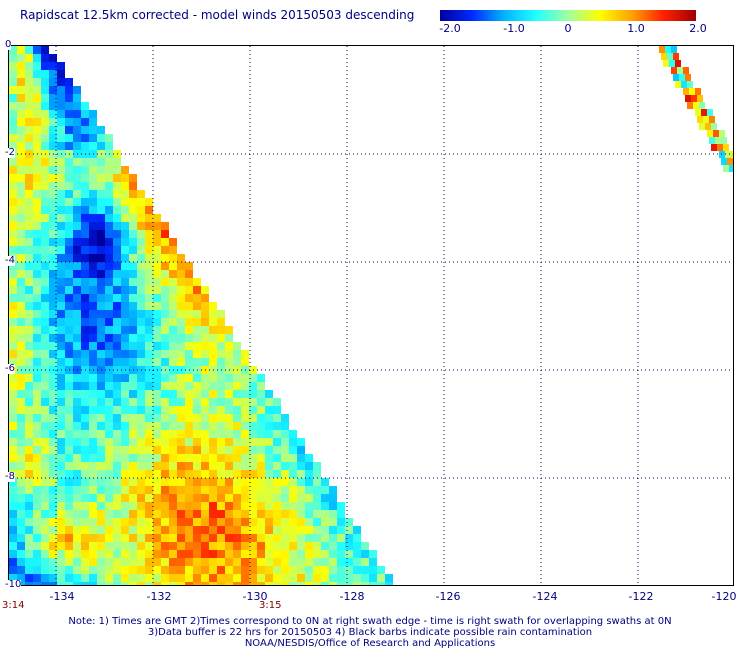 The width and height of the screenshot is (740, 650). What do you see at coordinates (698, 28) in the screenshot?
I see `colorbar-label-max: 2.0` at bounding box center [698, 28].